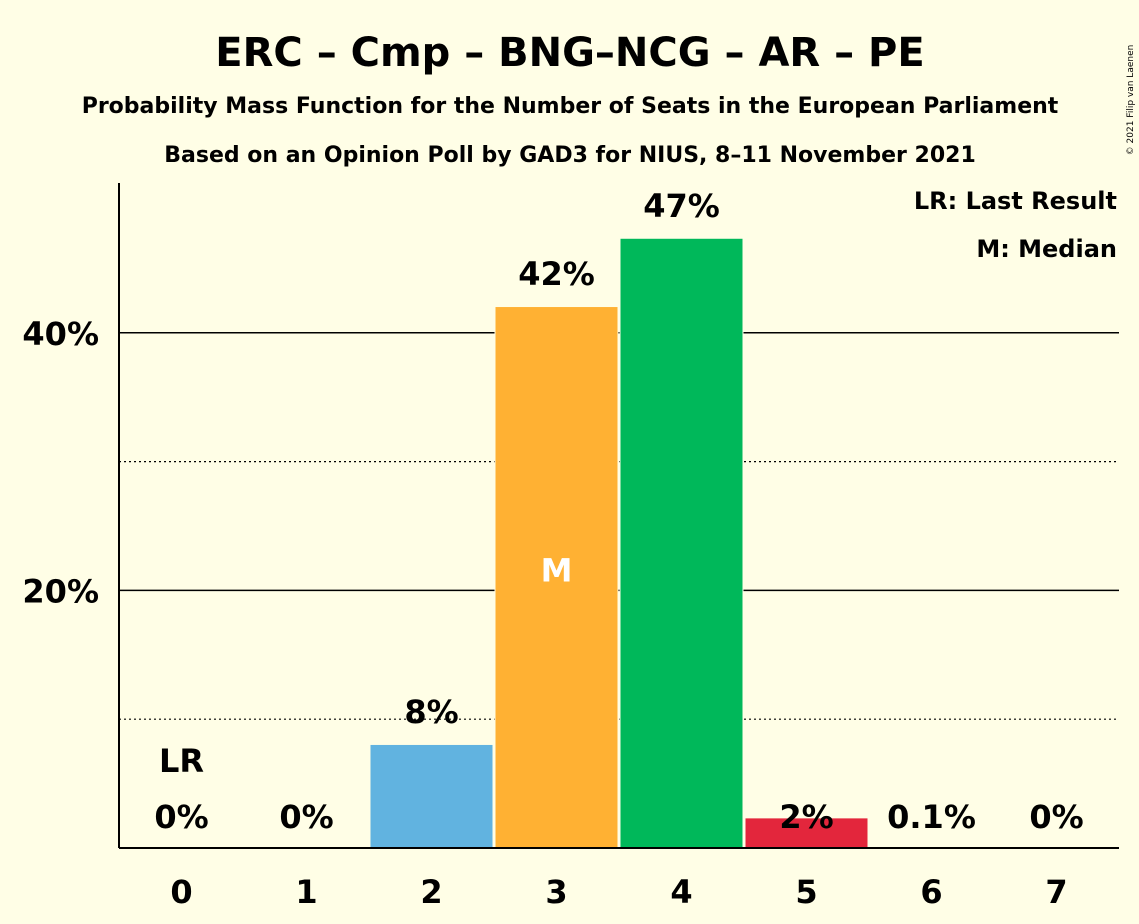 The image size is (1139, 924). What do you see at coordinates (569, 53) in the screenshot?
I see `chart-title: ERC – Cmp – BNG–NCG – AR – PE` at bounding box center [569, 53].